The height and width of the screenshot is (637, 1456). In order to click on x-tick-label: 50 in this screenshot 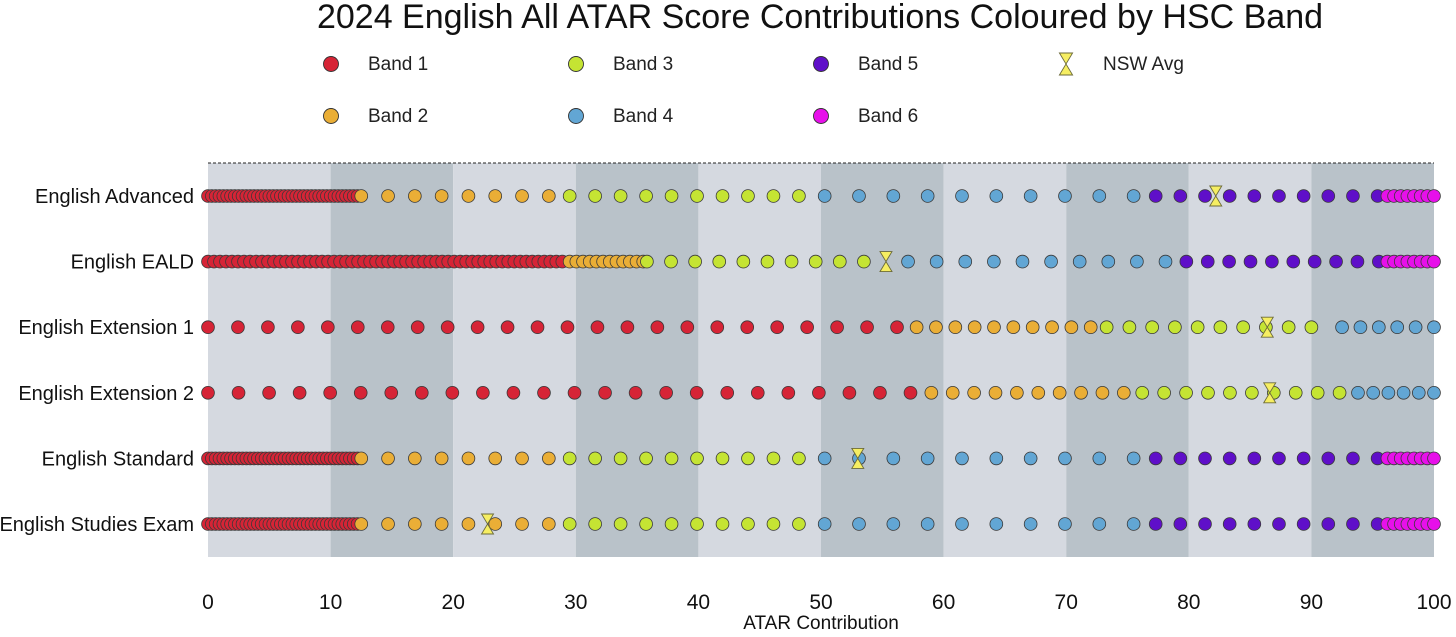, I will do `click(820, 602)`.